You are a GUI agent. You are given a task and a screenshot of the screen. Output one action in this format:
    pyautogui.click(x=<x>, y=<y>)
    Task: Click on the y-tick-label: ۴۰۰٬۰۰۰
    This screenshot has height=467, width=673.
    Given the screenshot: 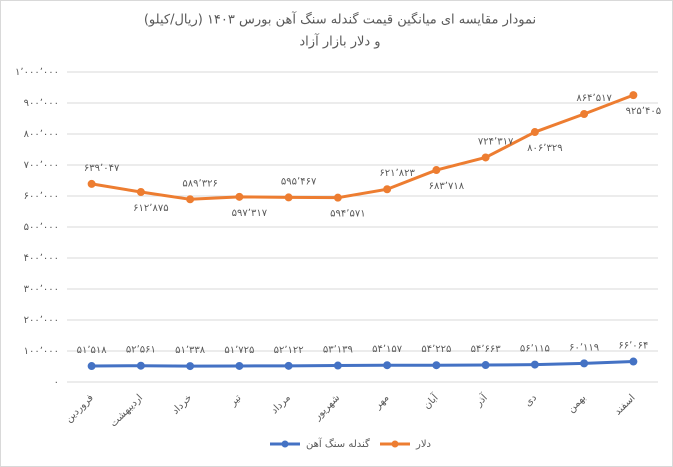 What is the action you would take?
    pyautogui.click(x=41, y=258)
    